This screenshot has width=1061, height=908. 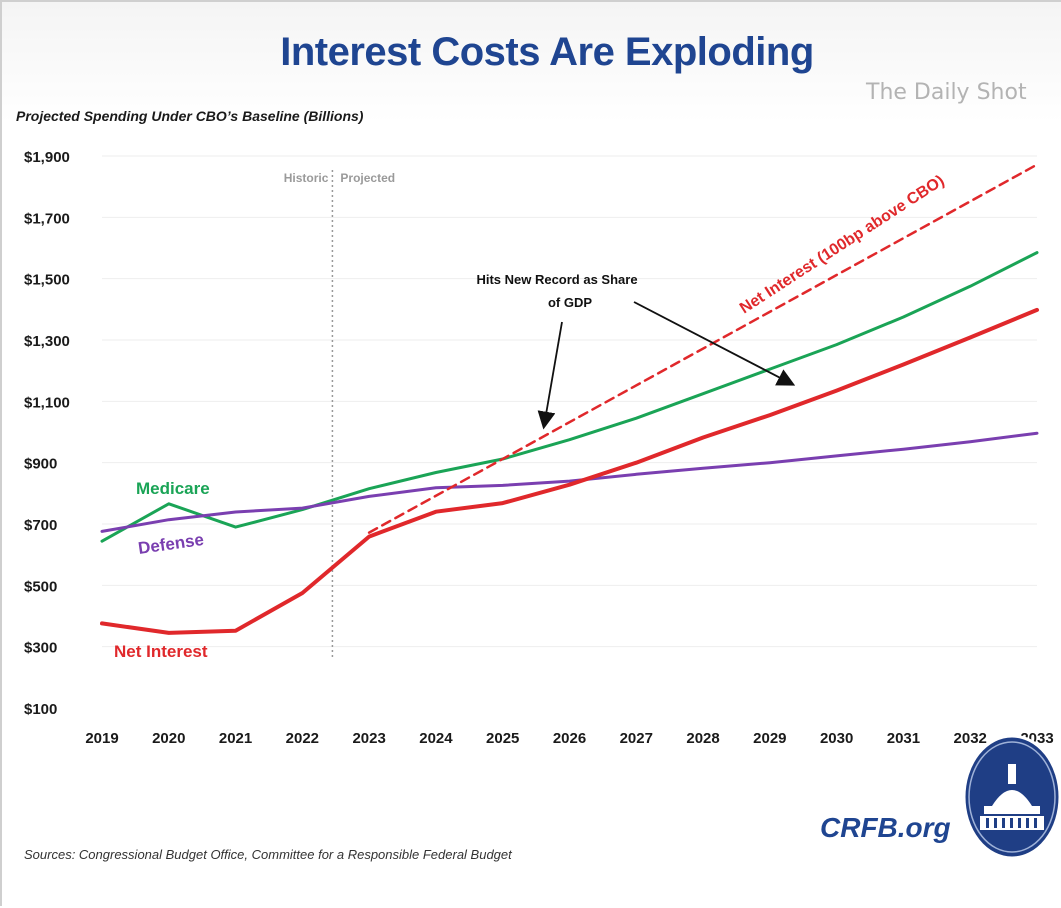 What do you see at coordinates (101, 738) in the screenshot?
I see `x-tick-label: 2019` at bounding box center [101, 738].